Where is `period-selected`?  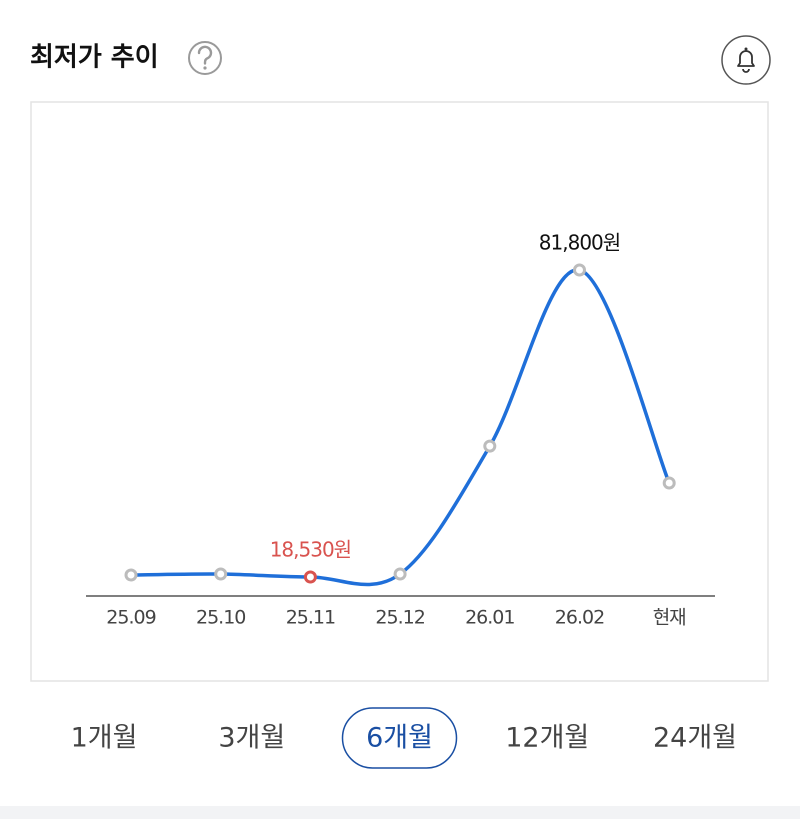
period-selected is located at coordinates (399, 738).